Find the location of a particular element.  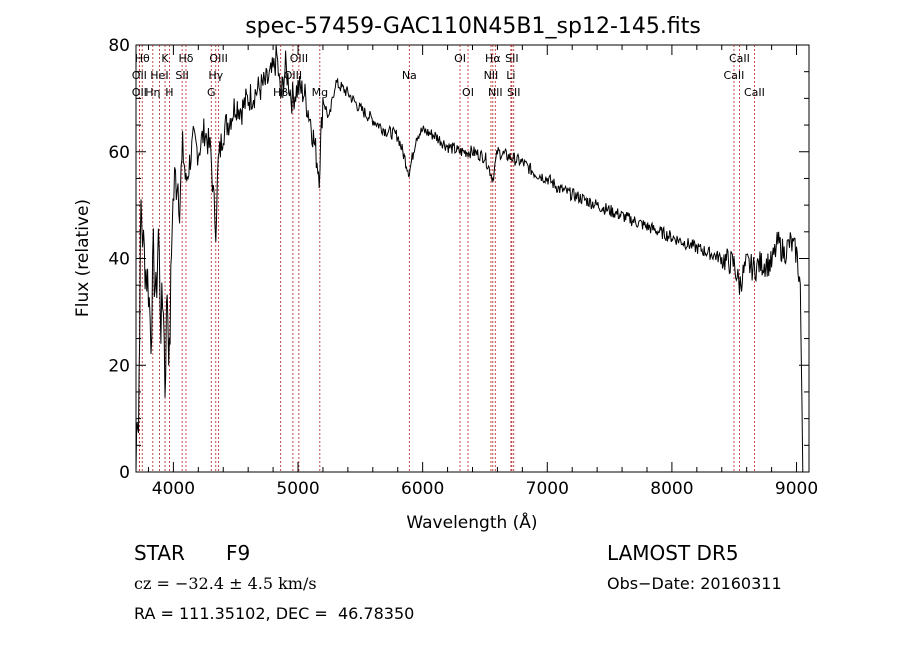

line-label: HeI is located at coordinates (159, 75).